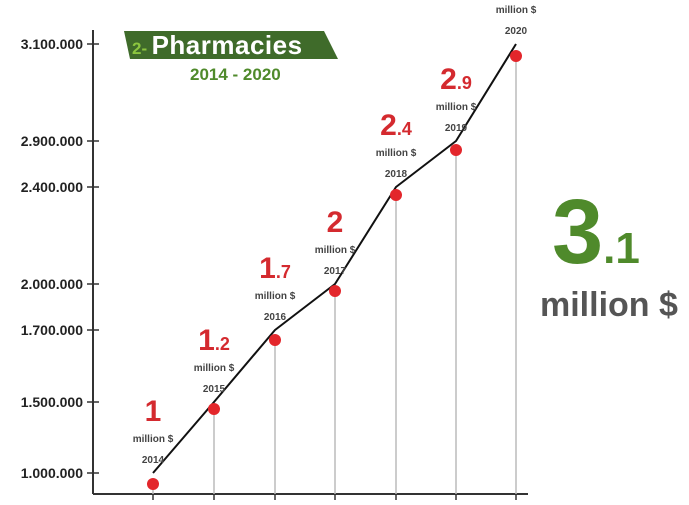 The height and width of the screenshot is (505, 689). I want to click on title-banner, so click(231, 45).